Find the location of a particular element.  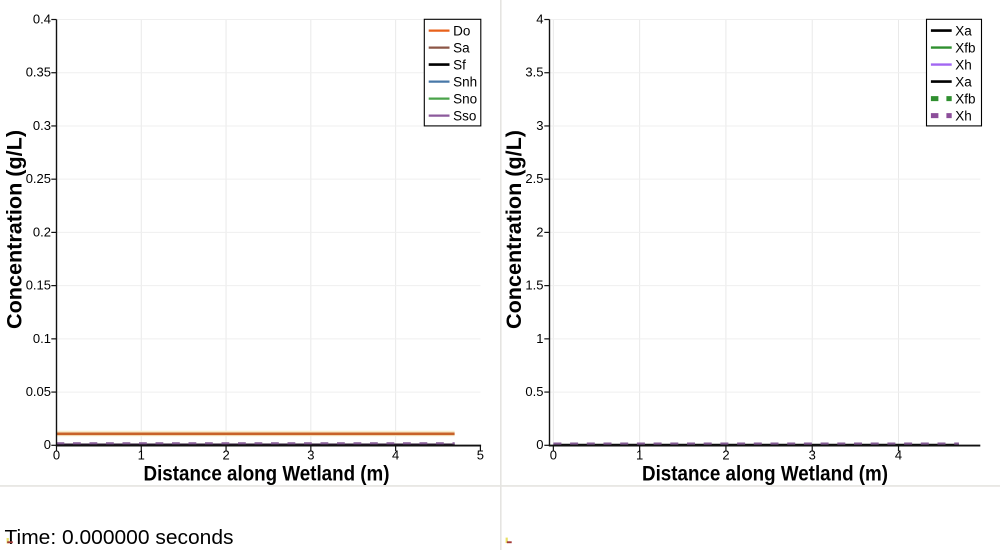

svg-text: 0.1 is located at coordinates (42, 338).